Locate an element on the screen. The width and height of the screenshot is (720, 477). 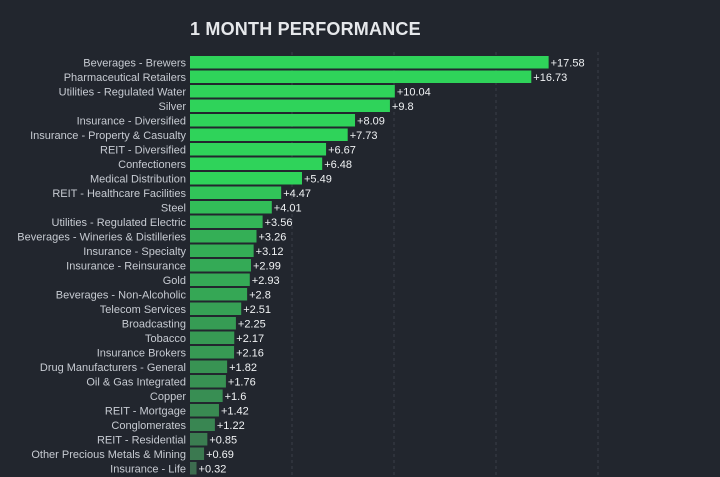
category-label: REIT - Healthcare Facilities is located at coordinates (119, 194).